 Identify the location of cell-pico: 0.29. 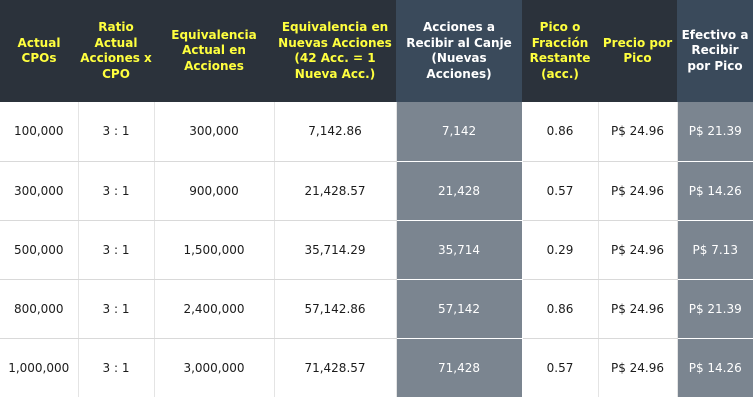
(560, 250).